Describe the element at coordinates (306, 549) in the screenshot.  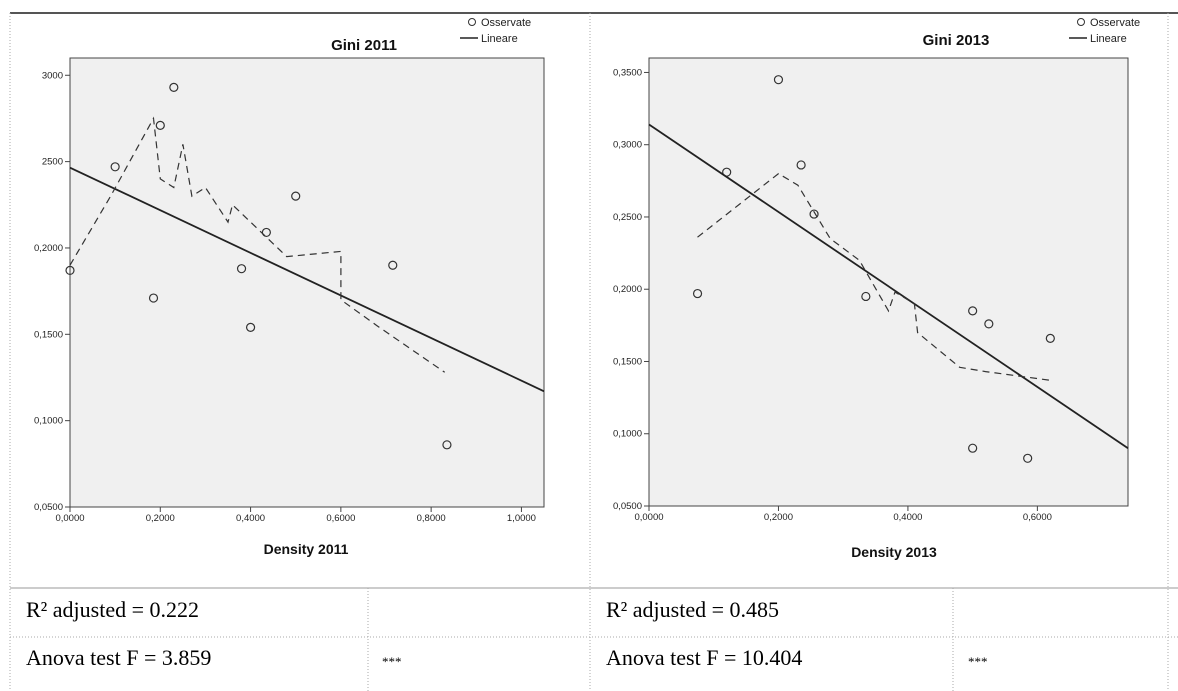
I see `x-axis-label: Density 2011` at that location.